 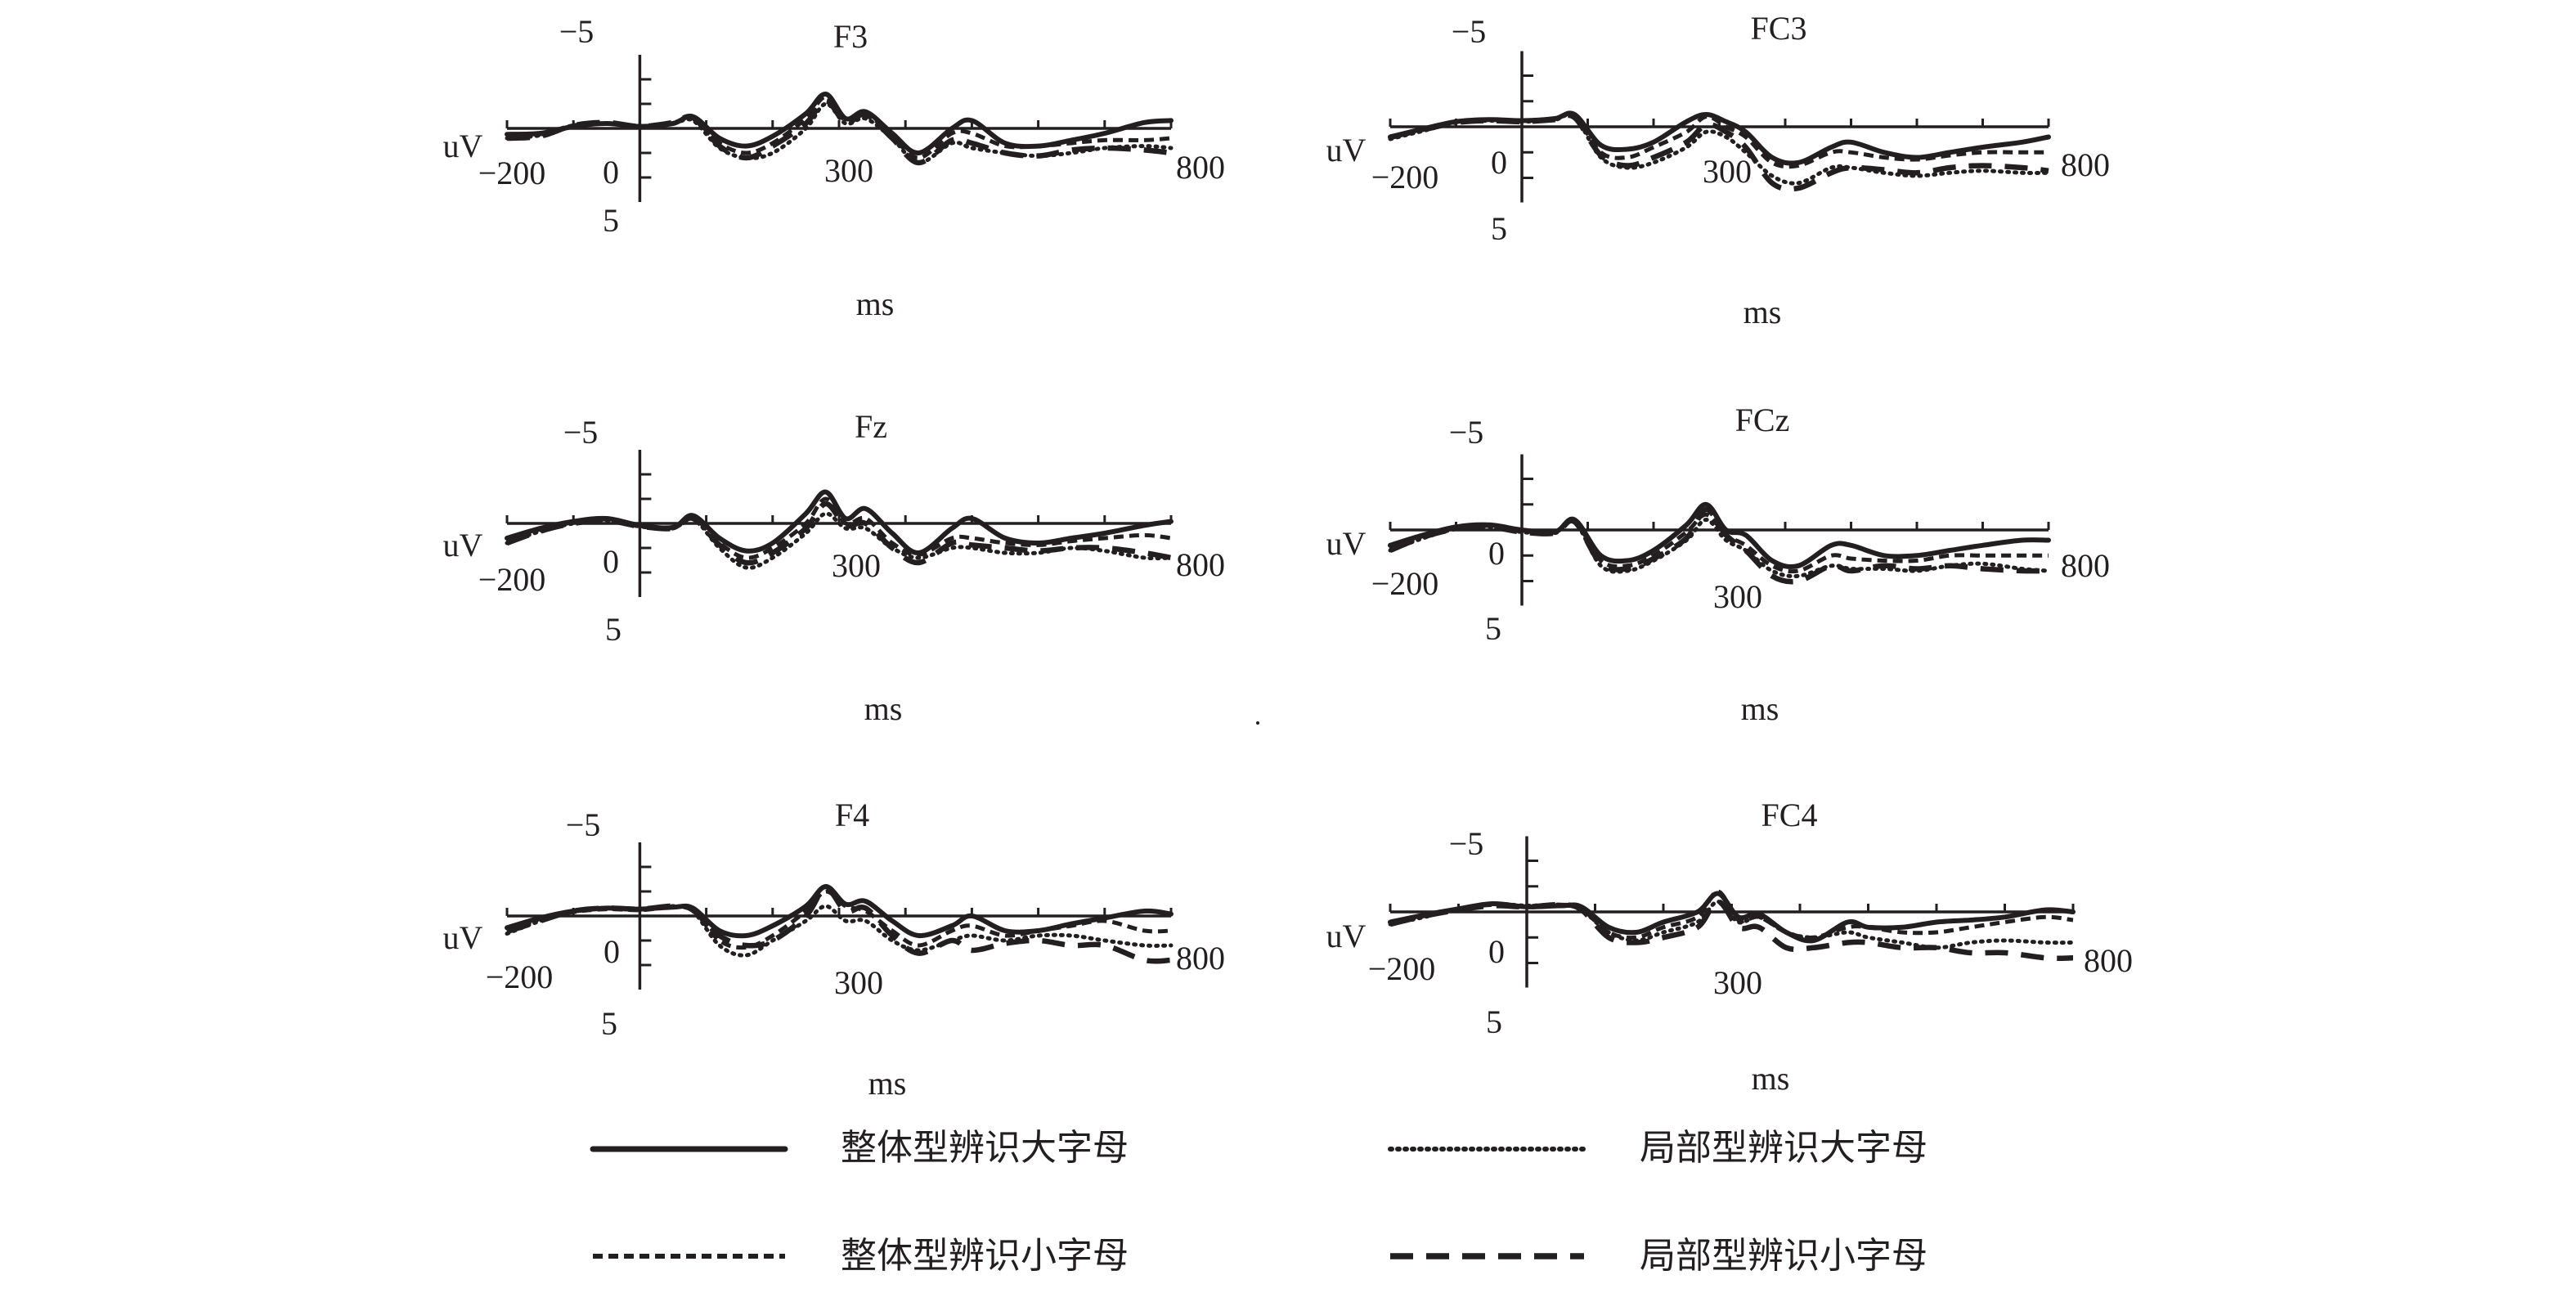 I want to click on legend-label: 整体型辨识大字母, so click(x=985, y=1148).